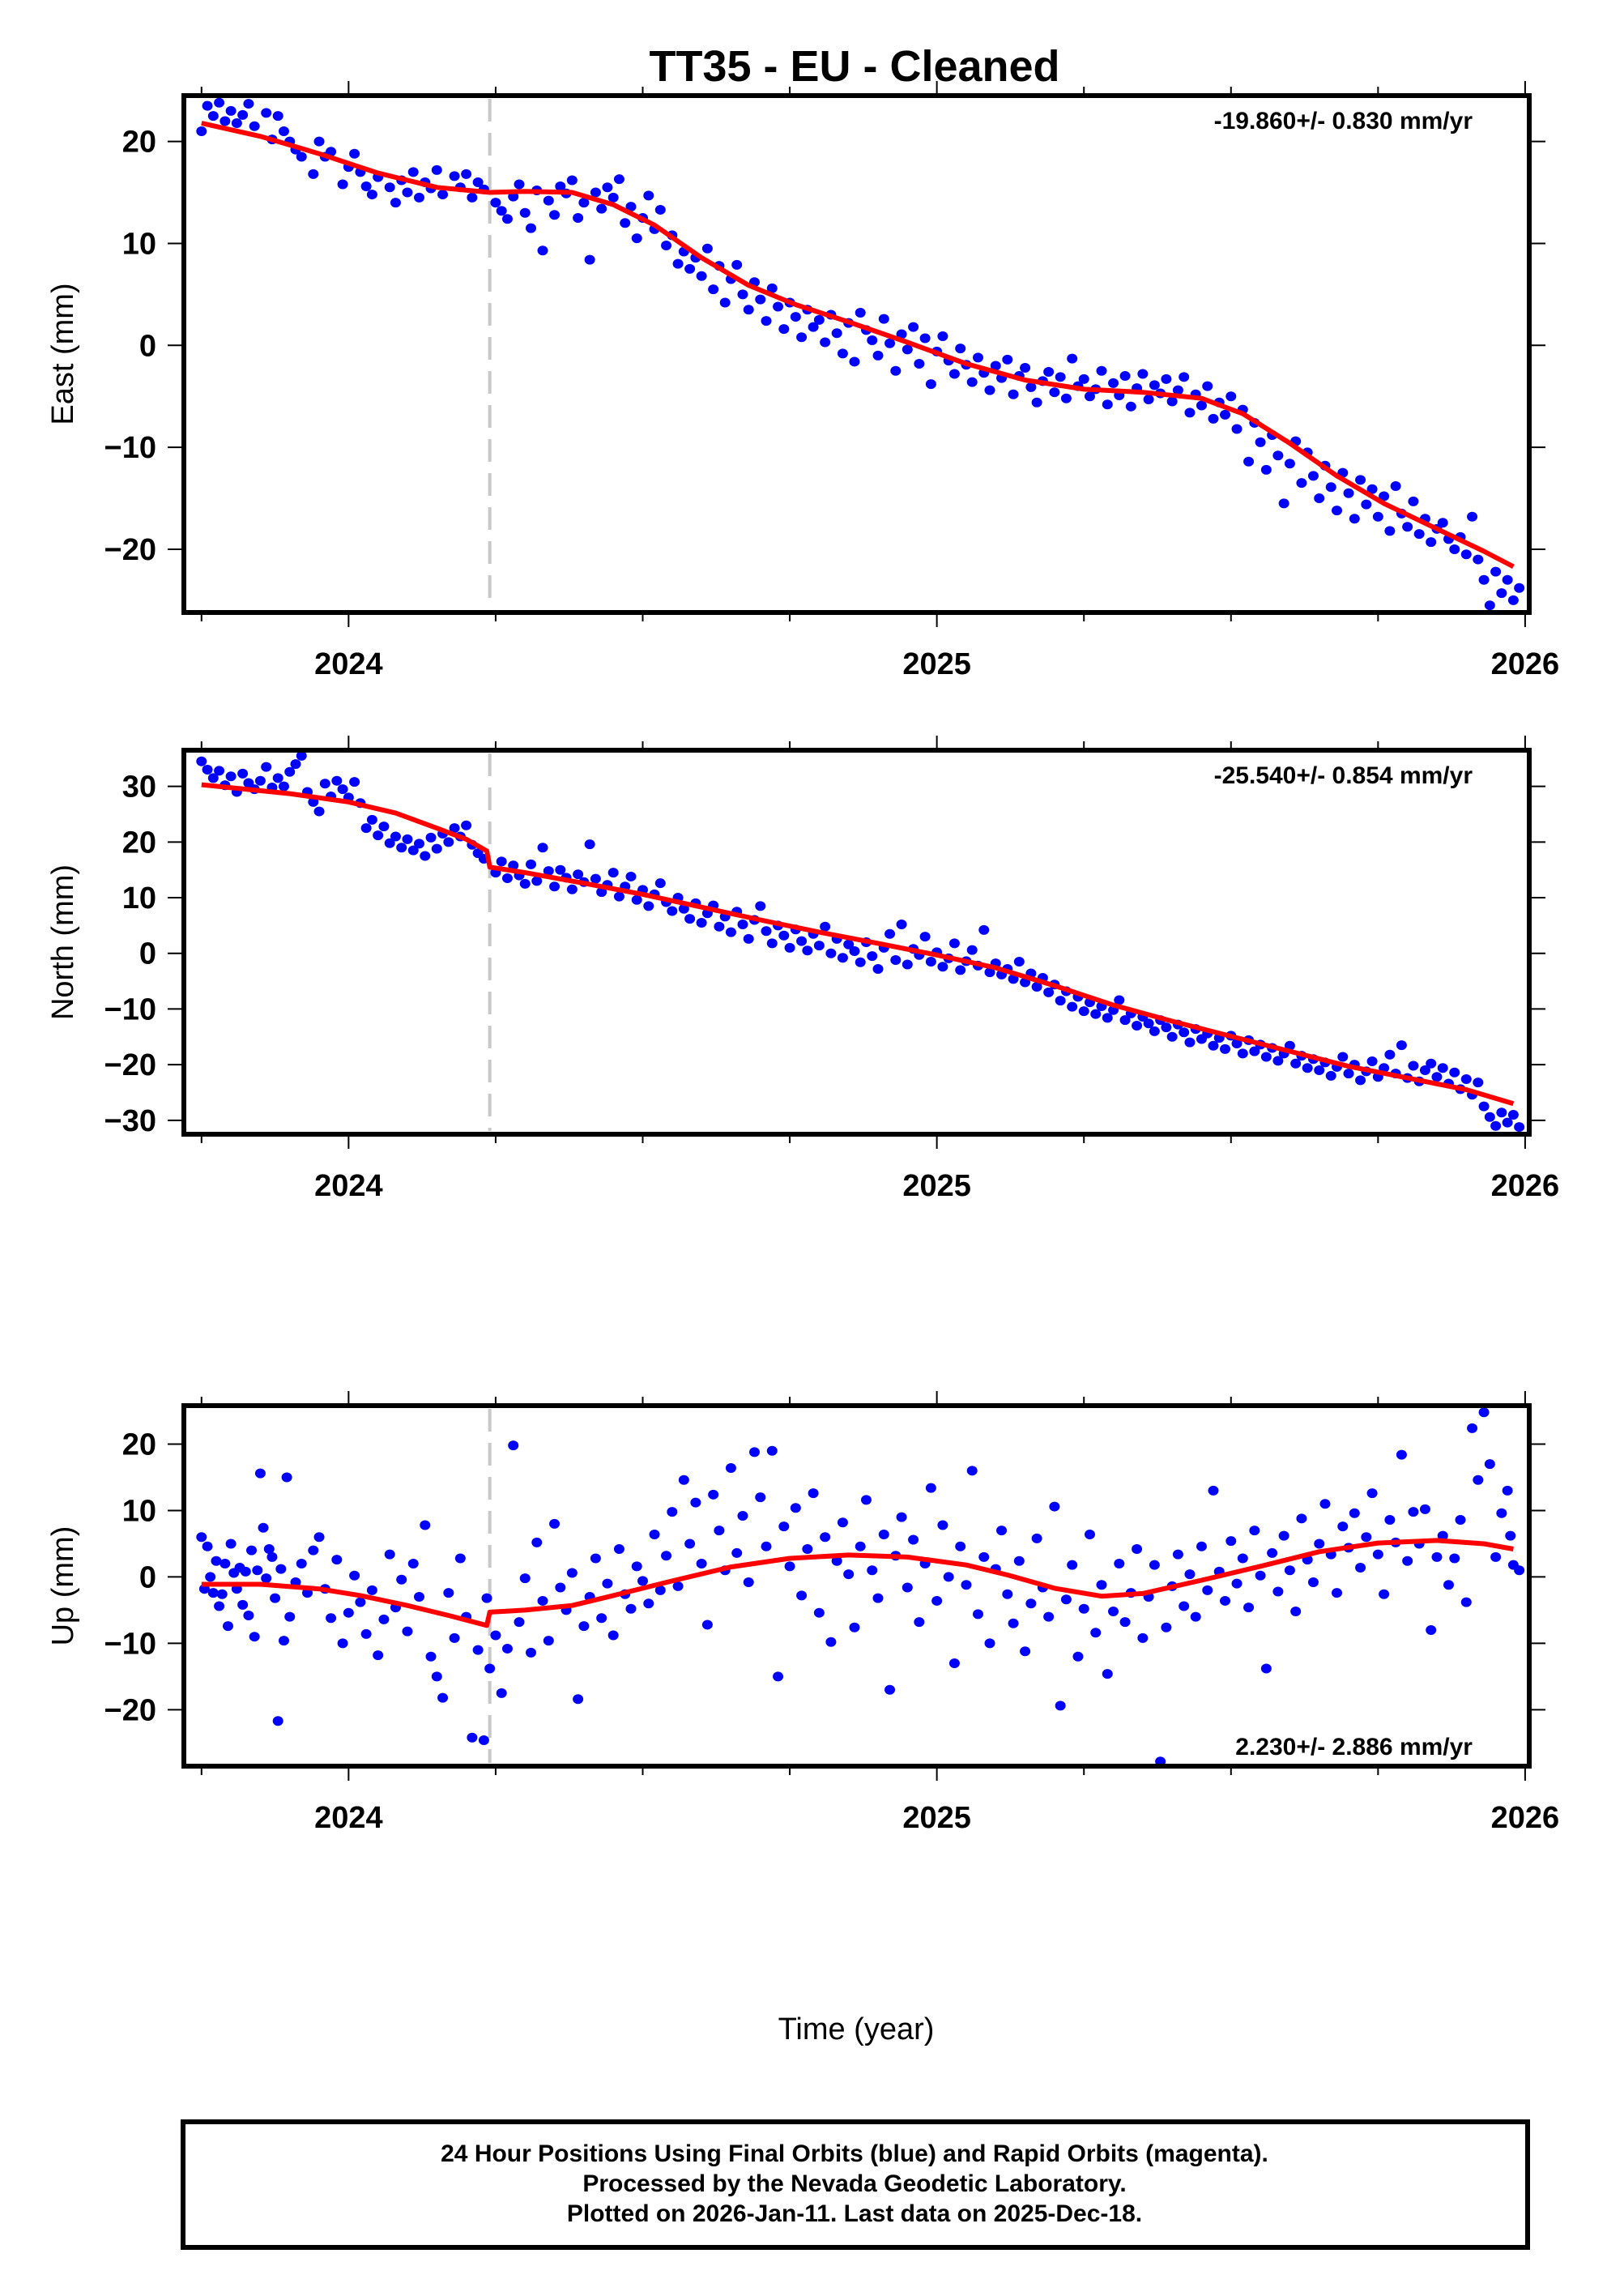 This screenshot has width=1607, height=2296. I want to click on y-tick-label: 0, so click(147, 954).